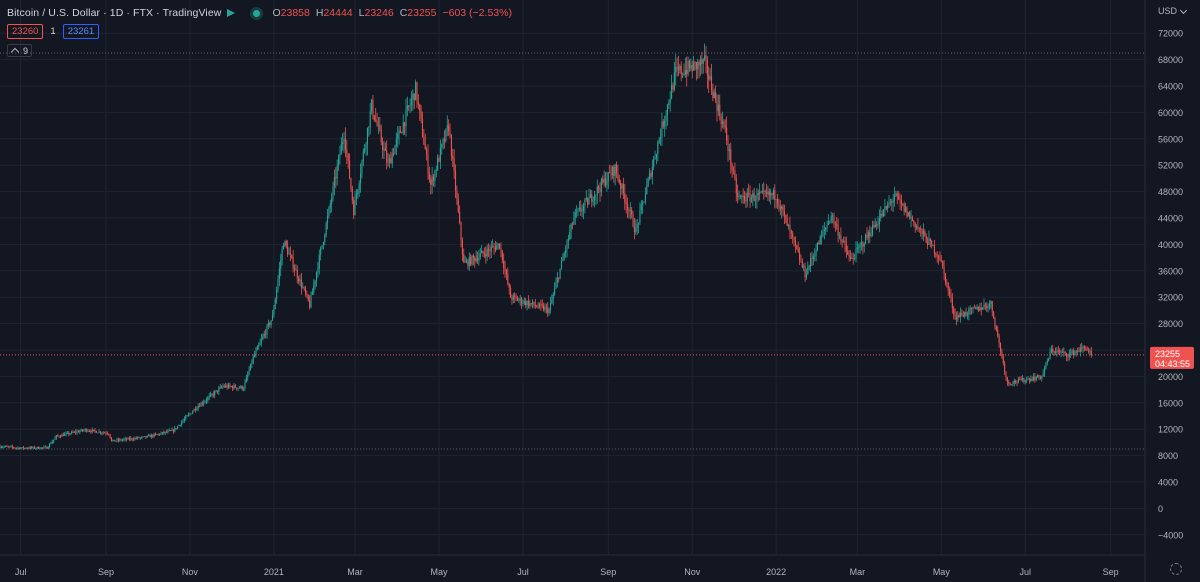  I want to click on open-label: O, so click(276, 13).